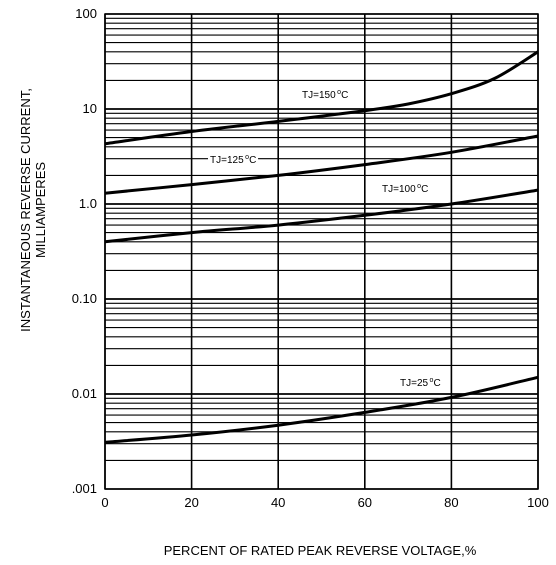  I want to click on y-axis-title-line1: INSTANTANEOUS REVERSE CURRENT,, so click(25, 210).